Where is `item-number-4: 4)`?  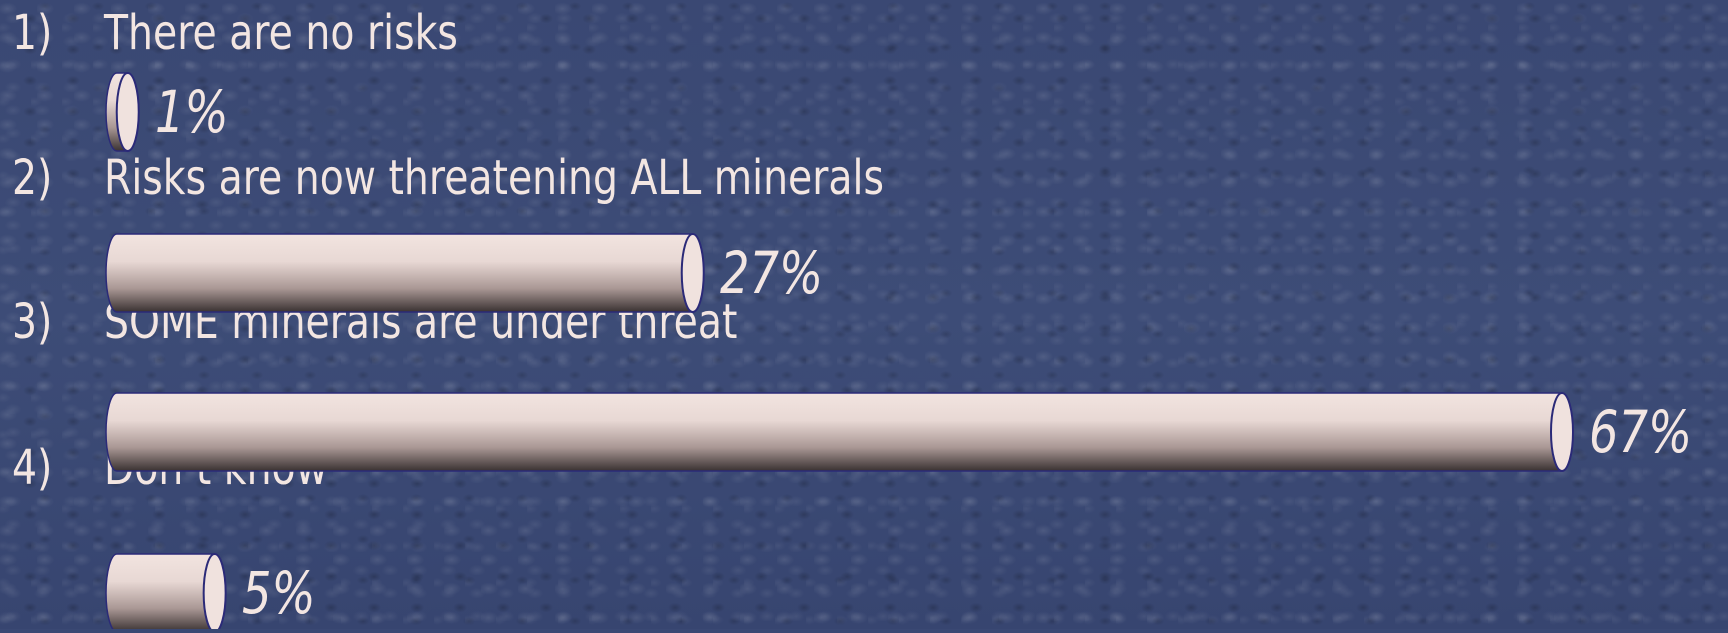
item-number-4: 4) is located at coordinates (32, 468).